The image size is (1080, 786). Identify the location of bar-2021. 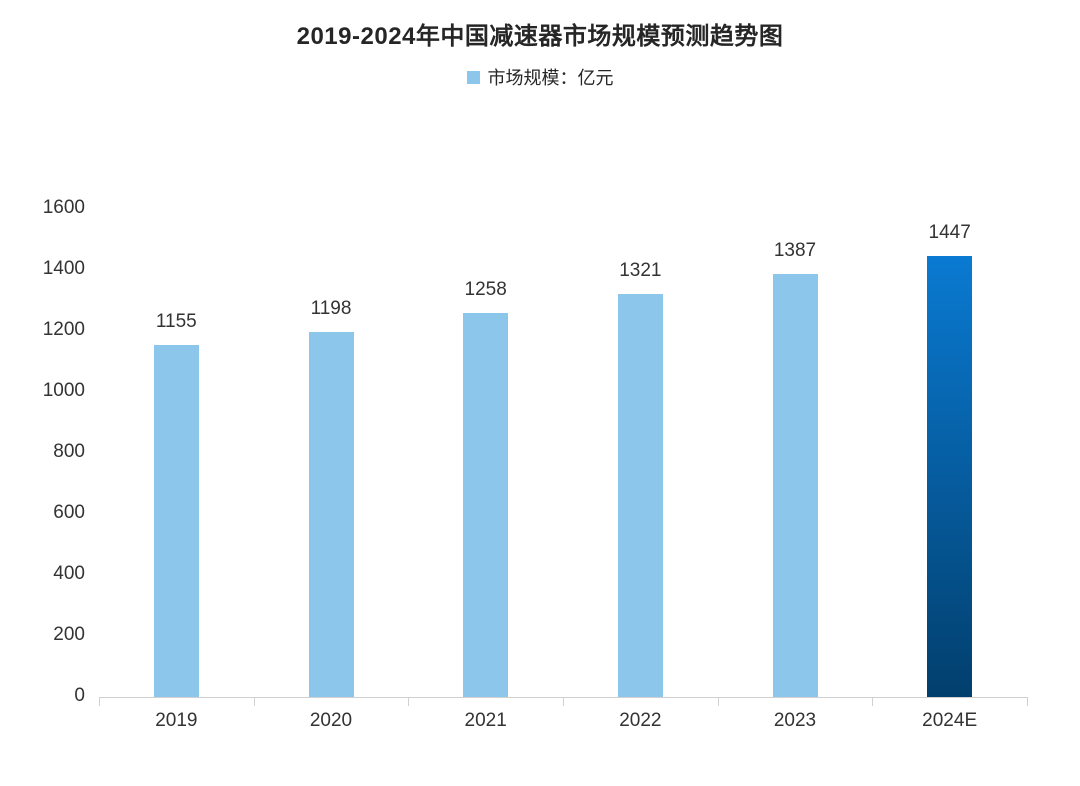
(486, 505).